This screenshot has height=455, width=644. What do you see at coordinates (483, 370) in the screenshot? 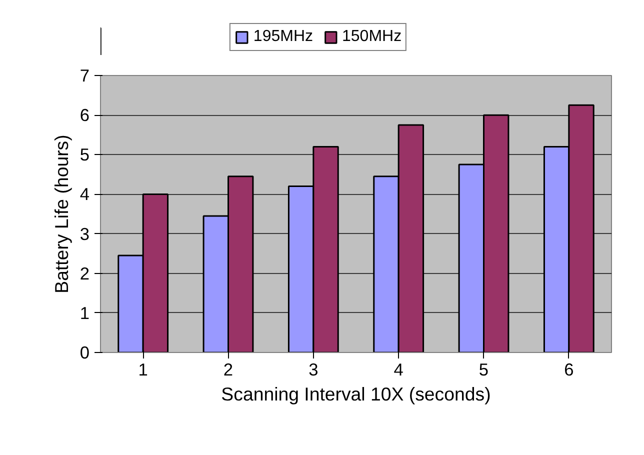
I see `x-tick-label: 5` at bounding box center [483, 370].